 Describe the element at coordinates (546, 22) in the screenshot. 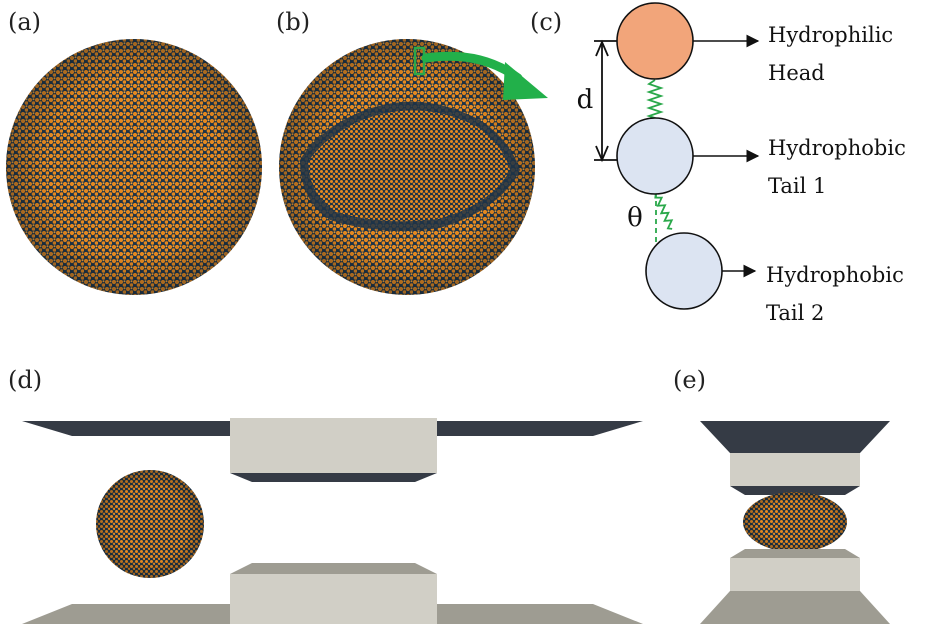

I see `panel-label-c: (c)` at that location.